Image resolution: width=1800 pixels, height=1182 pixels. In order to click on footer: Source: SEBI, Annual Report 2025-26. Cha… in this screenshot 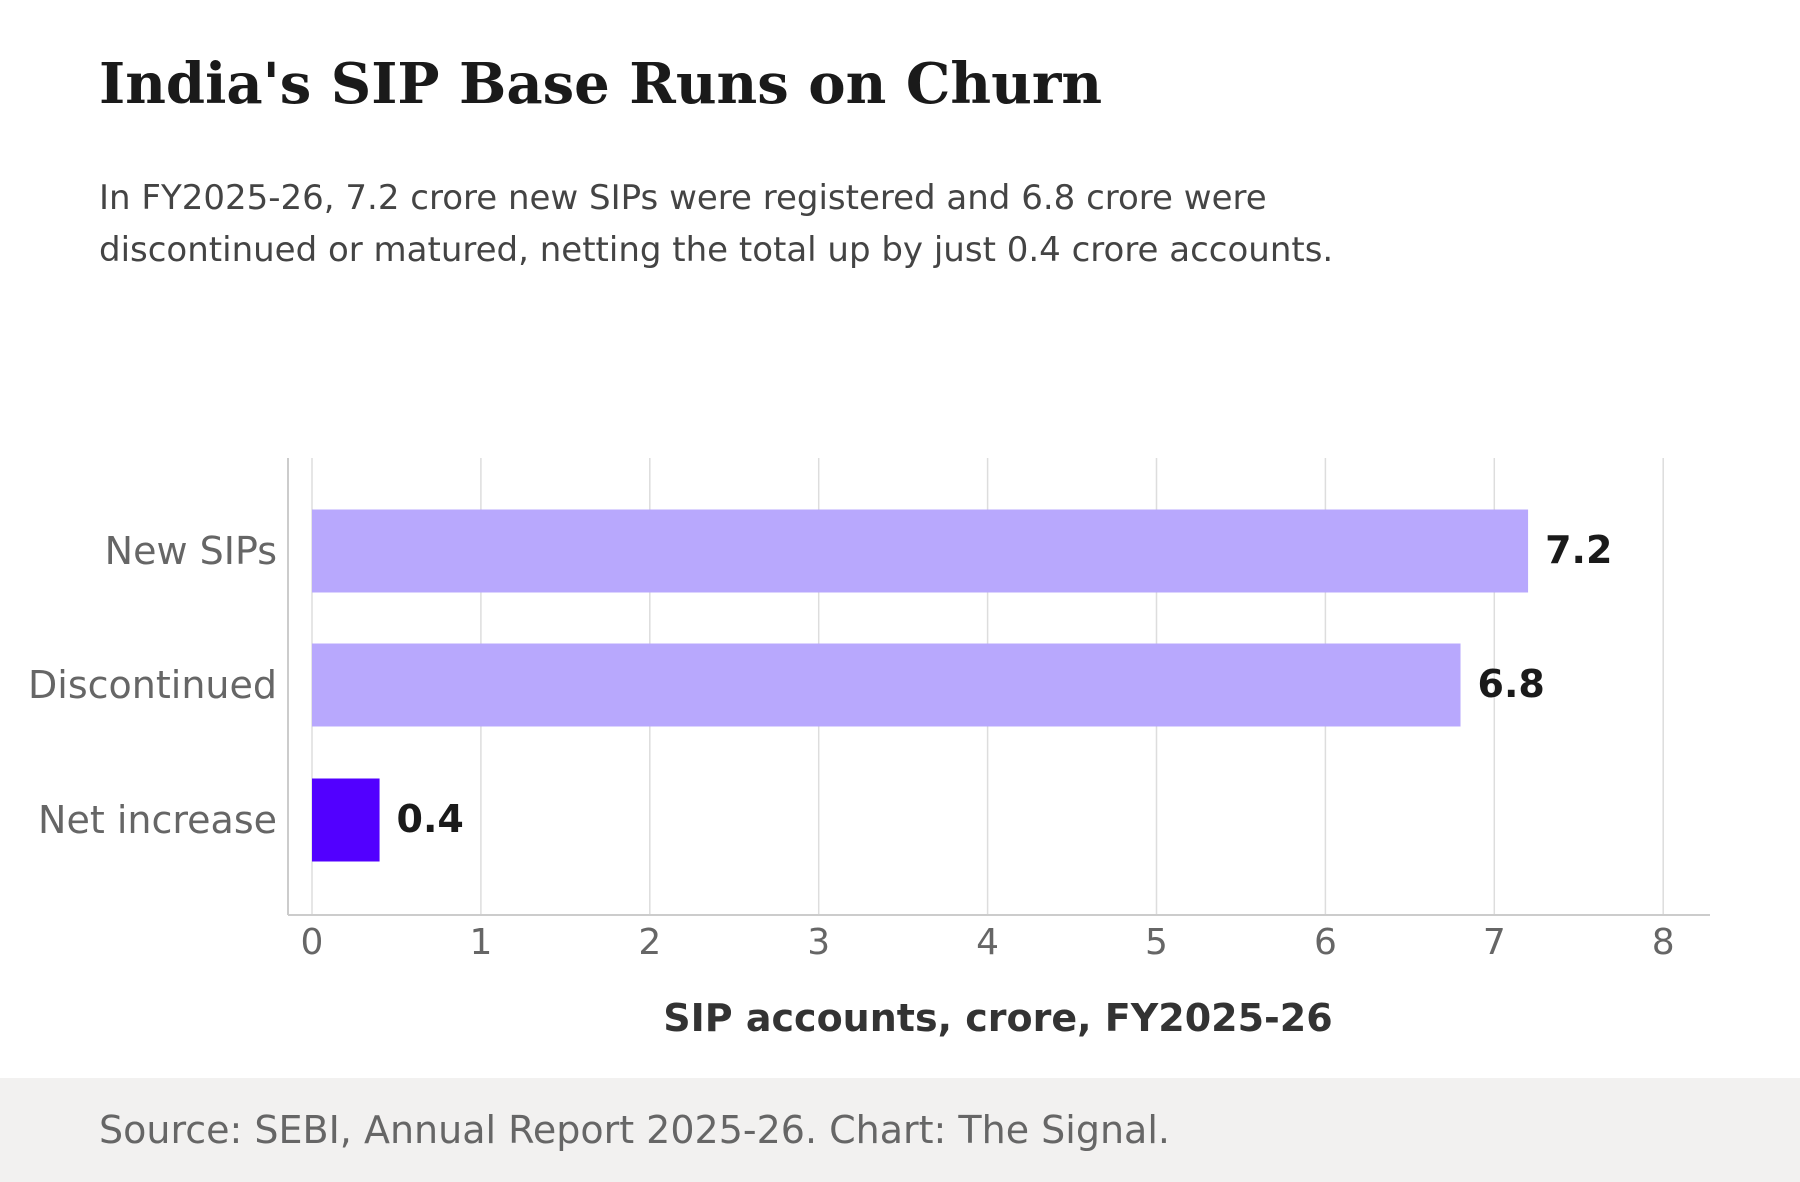, I will do `click(900, 1130)`.